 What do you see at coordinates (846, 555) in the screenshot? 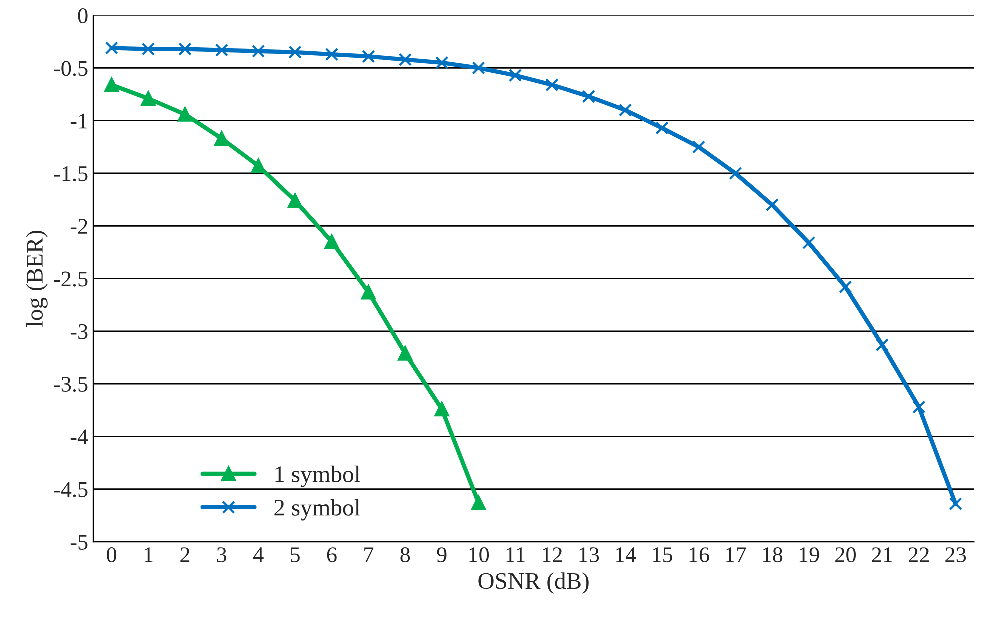
I see `x-tick-label: 20` at bounding box center [846, 555].